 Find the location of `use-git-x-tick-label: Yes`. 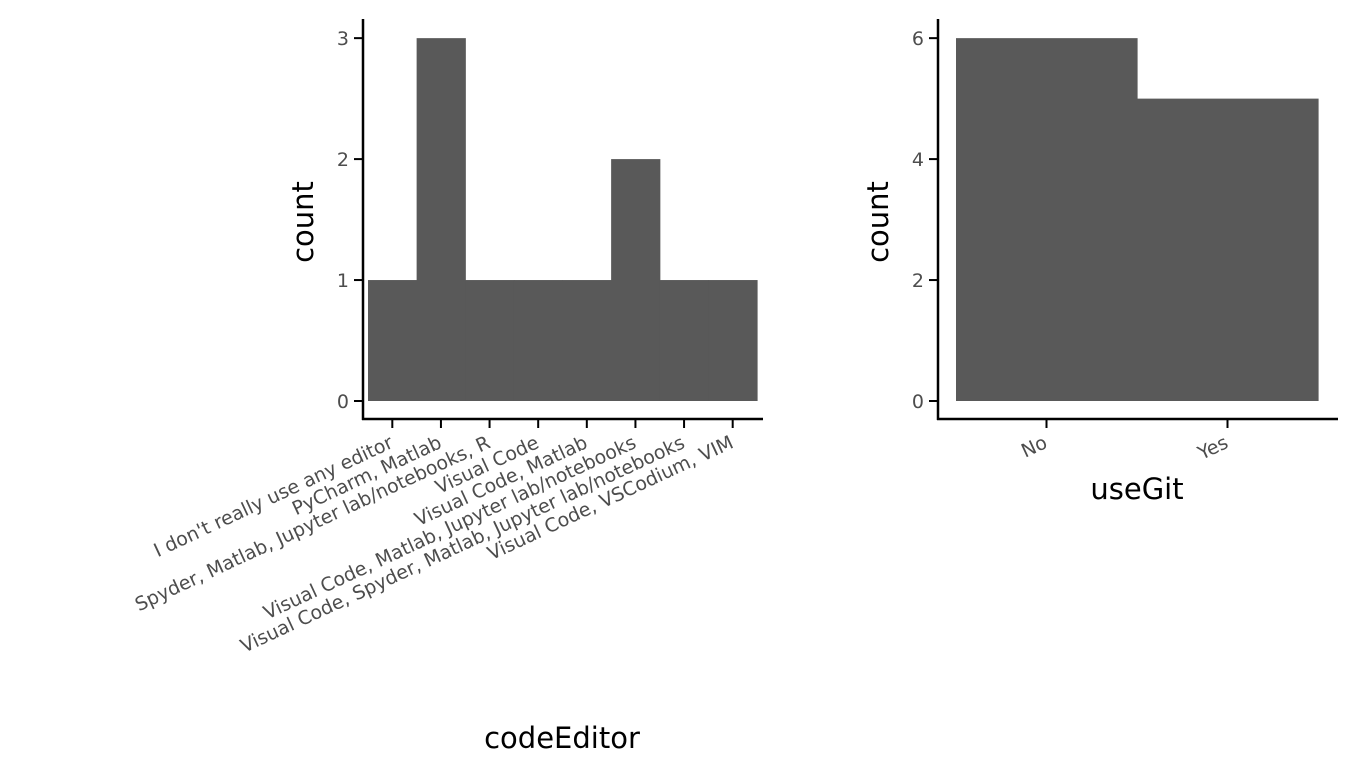

use-git-x-tick-label: Yes is located at coordinates (1213, 448).